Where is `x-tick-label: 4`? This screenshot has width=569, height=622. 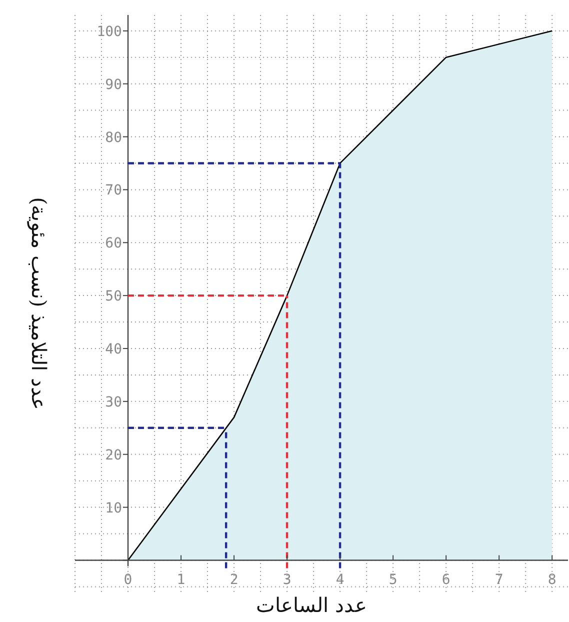
x-tick-label: 4 is located at coordinates (340, 580).